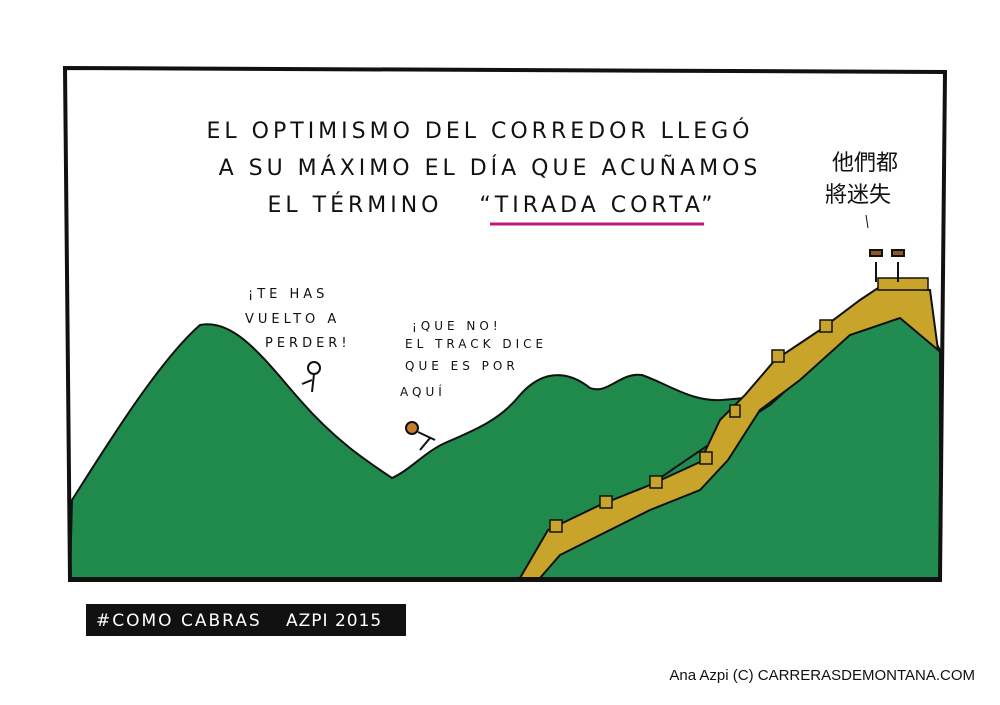  I want to click on speech-left: ¡TE HAS, so click(288, 294).